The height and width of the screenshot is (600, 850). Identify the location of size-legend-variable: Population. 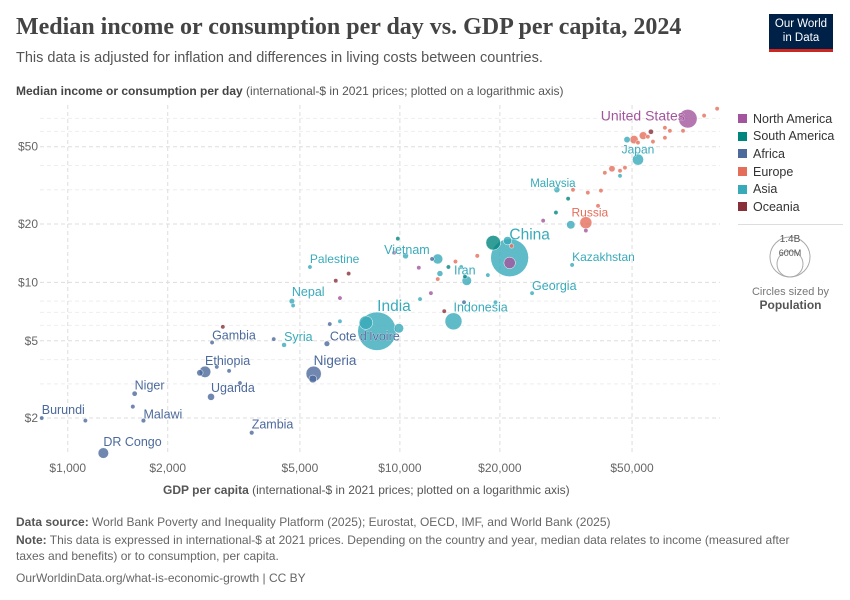
(790, 305).